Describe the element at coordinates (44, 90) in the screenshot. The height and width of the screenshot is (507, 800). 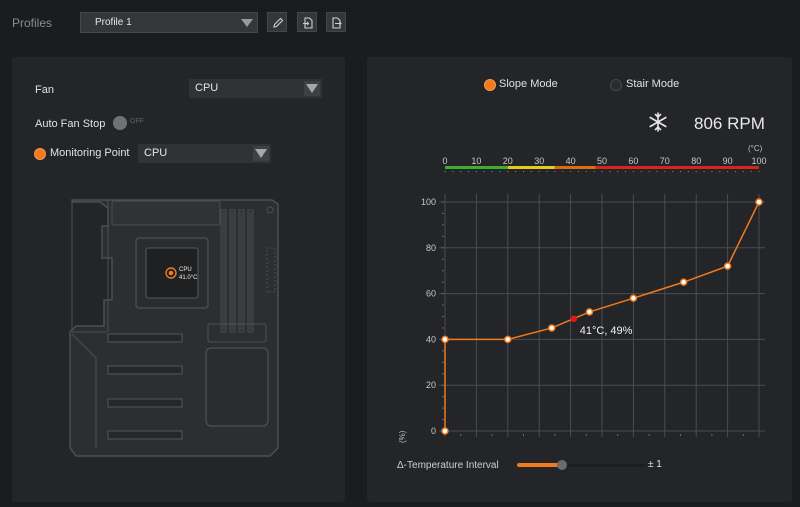
I see `fan-label: Fan` at that location.